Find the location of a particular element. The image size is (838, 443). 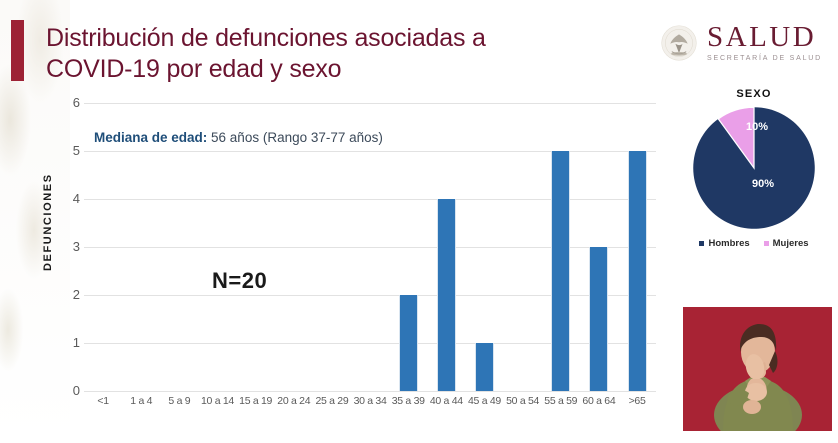

y-tick-label: 5 is located at coordinates (76, 150).